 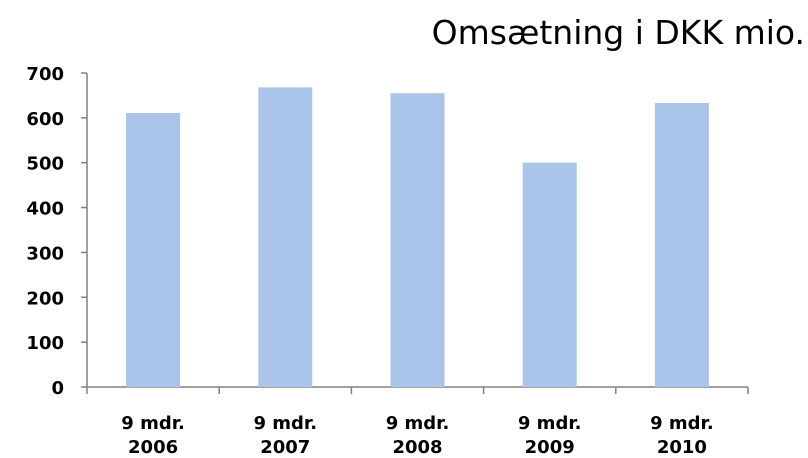 I want to click on y-axis-ticks: 0 100 200 300 400 500 600 700, so click(x=45, y=231).